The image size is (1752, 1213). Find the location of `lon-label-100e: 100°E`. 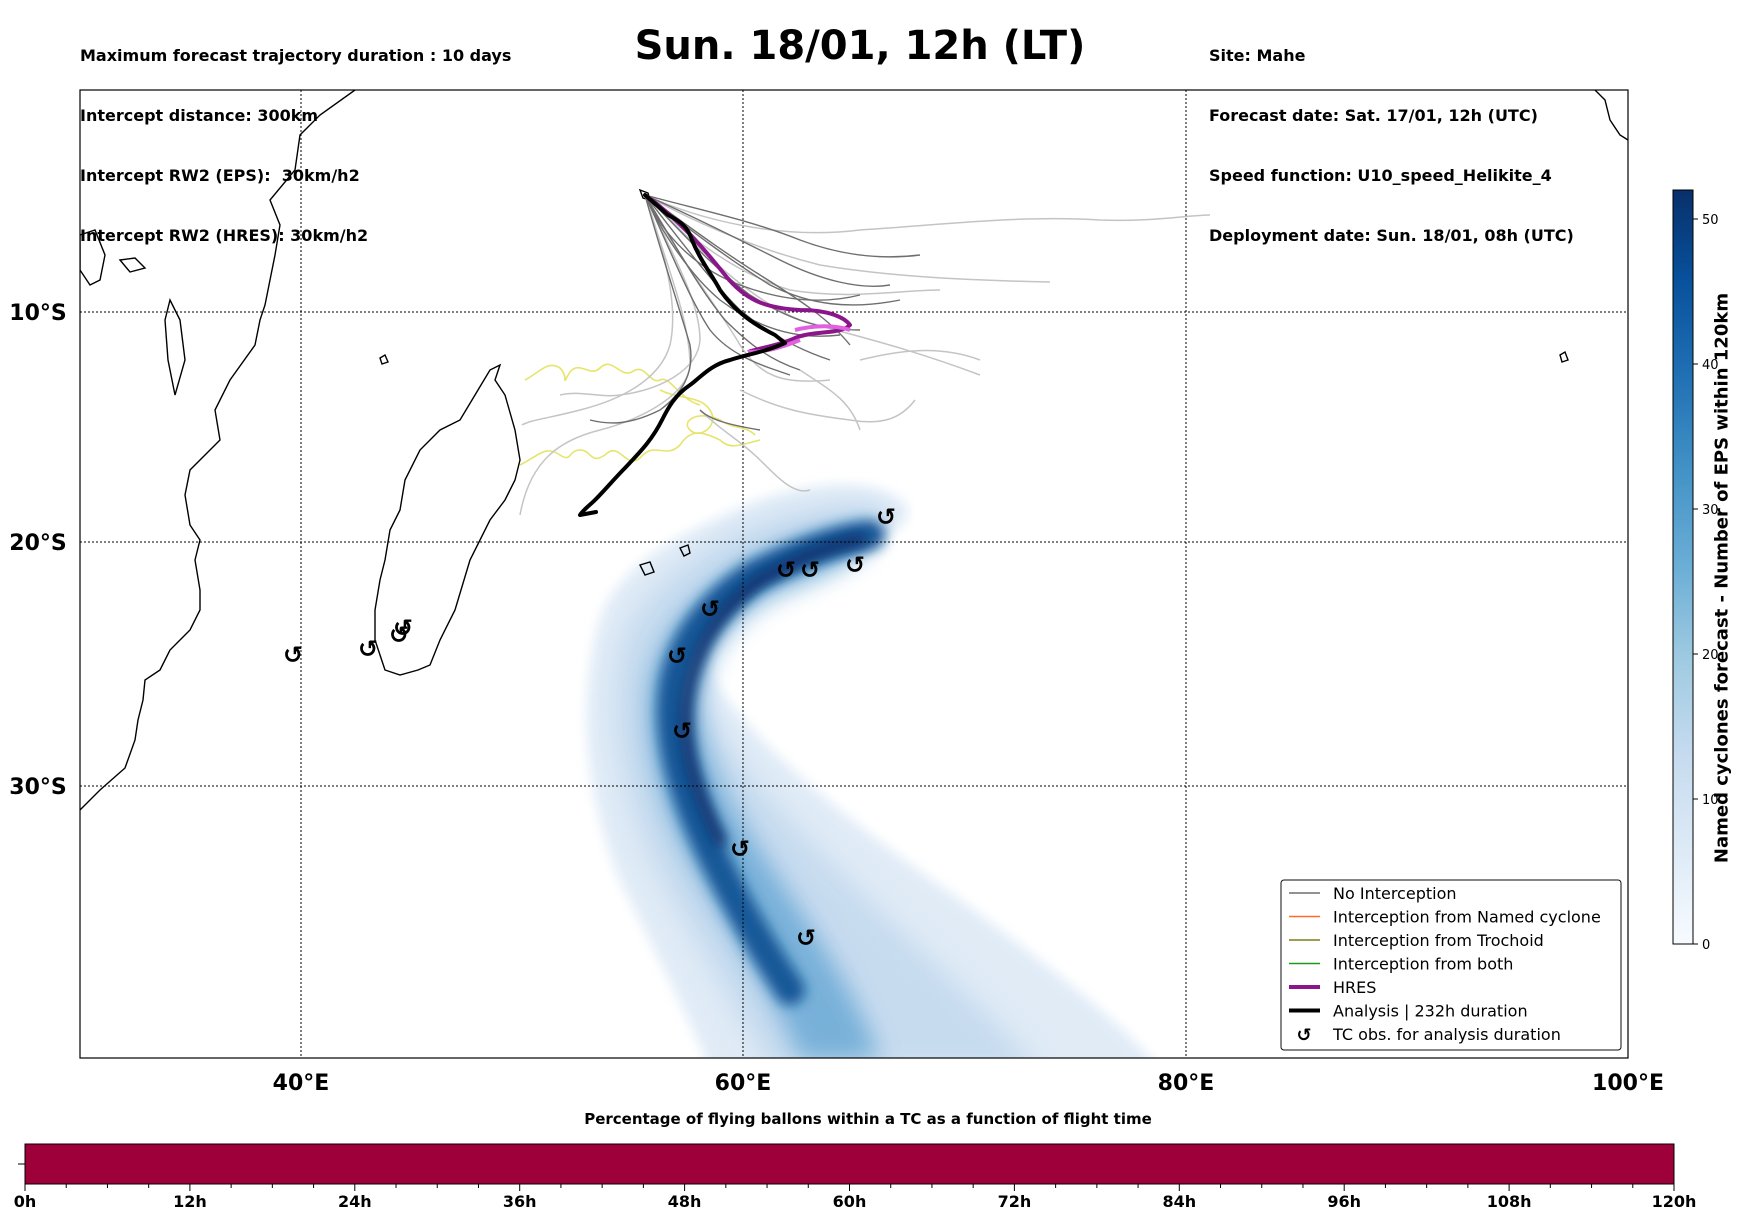

lon-label-100e: 100°E is located at coordinates (1628, 1083).